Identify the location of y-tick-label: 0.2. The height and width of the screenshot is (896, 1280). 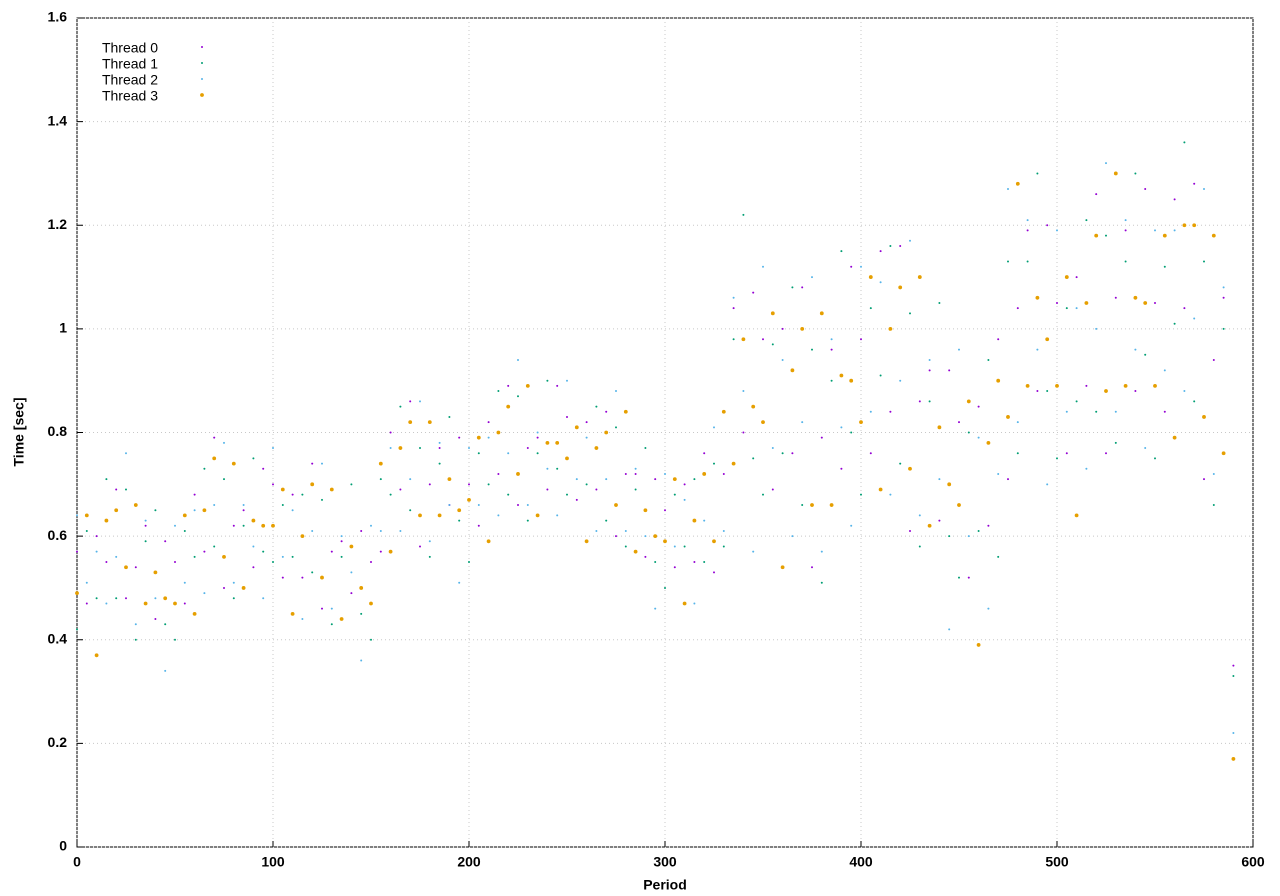
(58, 742).